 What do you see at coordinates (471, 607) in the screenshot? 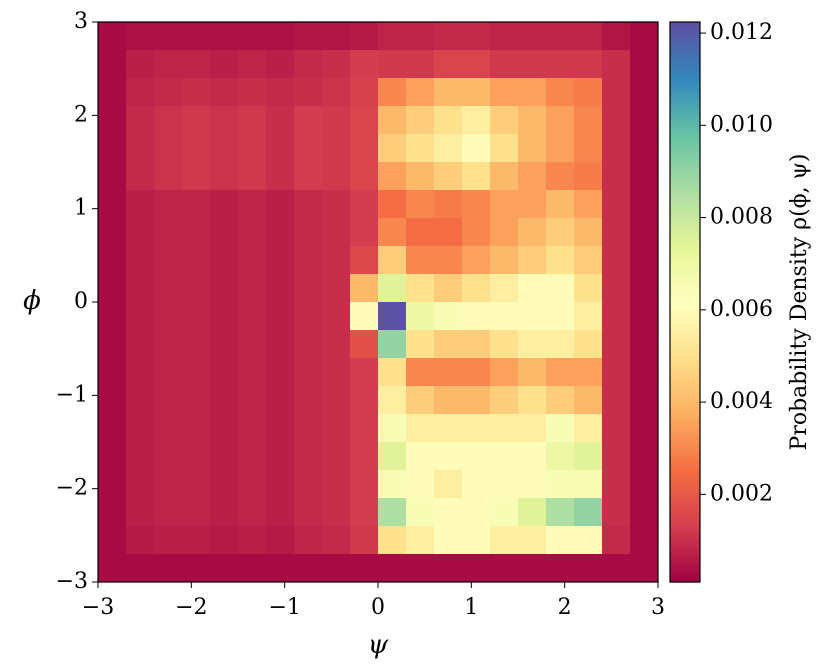
I see `x-tick-label: 1` at bounding box center [471, 607].